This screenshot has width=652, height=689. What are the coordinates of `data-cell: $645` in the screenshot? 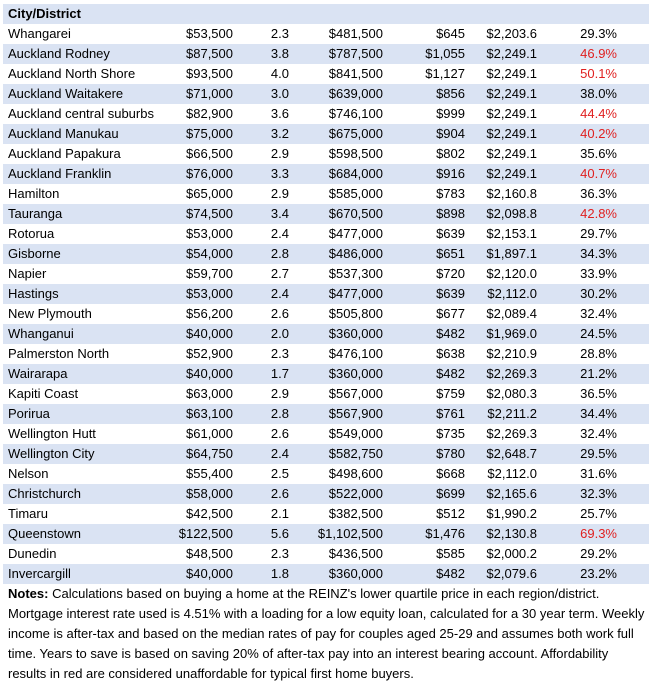 It's located at (450, 33).